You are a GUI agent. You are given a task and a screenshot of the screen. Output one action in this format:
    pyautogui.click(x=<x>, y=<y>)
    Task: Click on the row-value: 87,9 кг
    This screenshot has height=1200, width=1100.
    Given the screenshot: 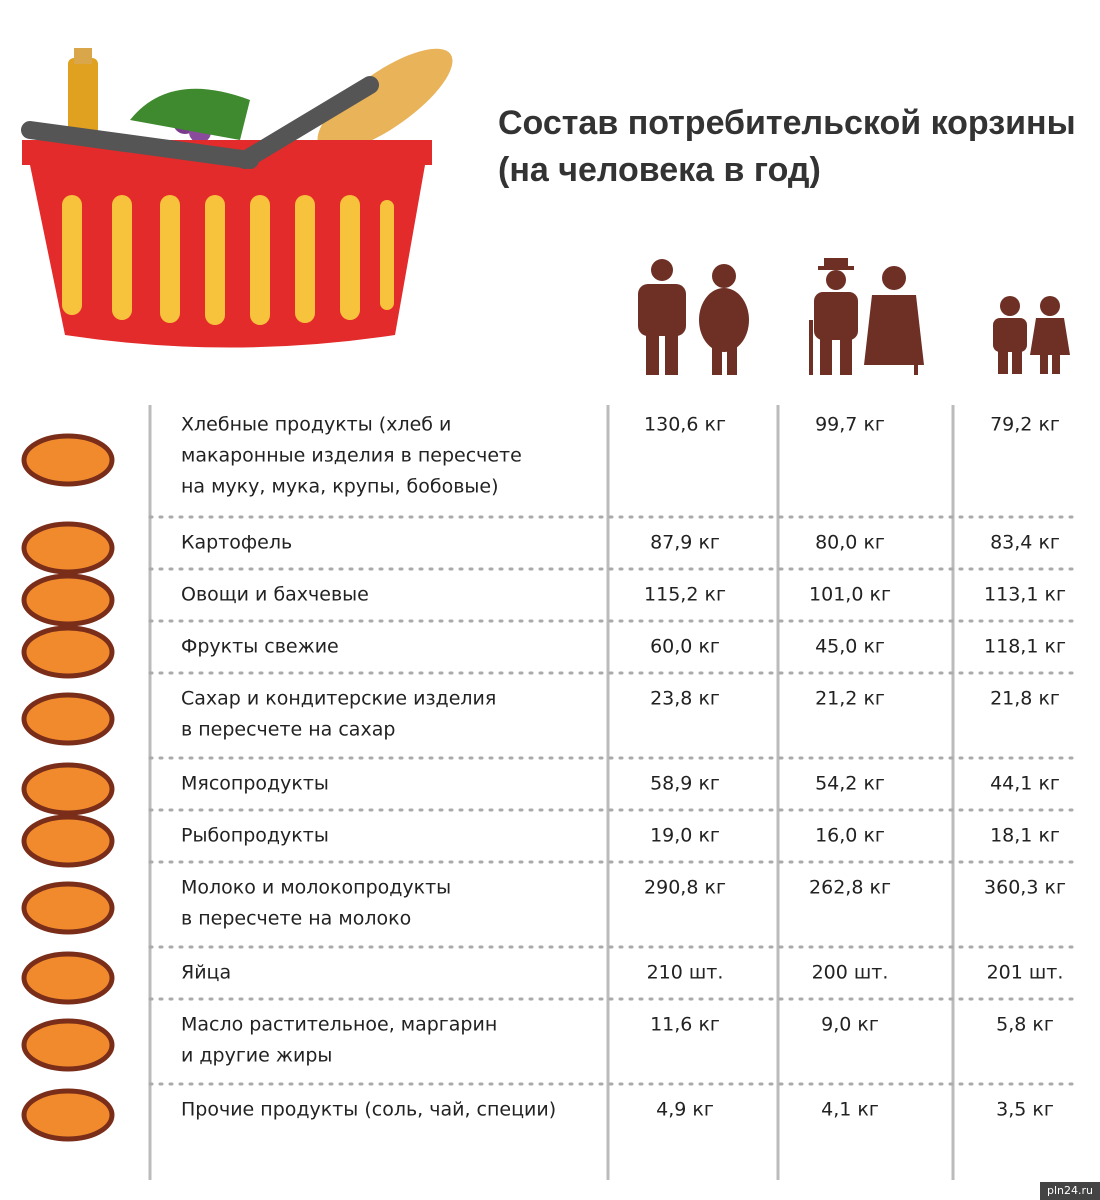 What is the action you would take?
    pyautogui.click(x=685, y=543)
    